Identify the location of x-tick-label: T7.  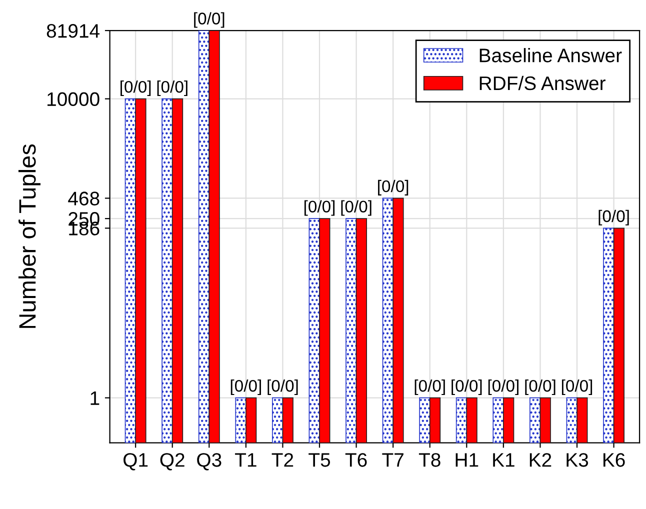
(393, 460).